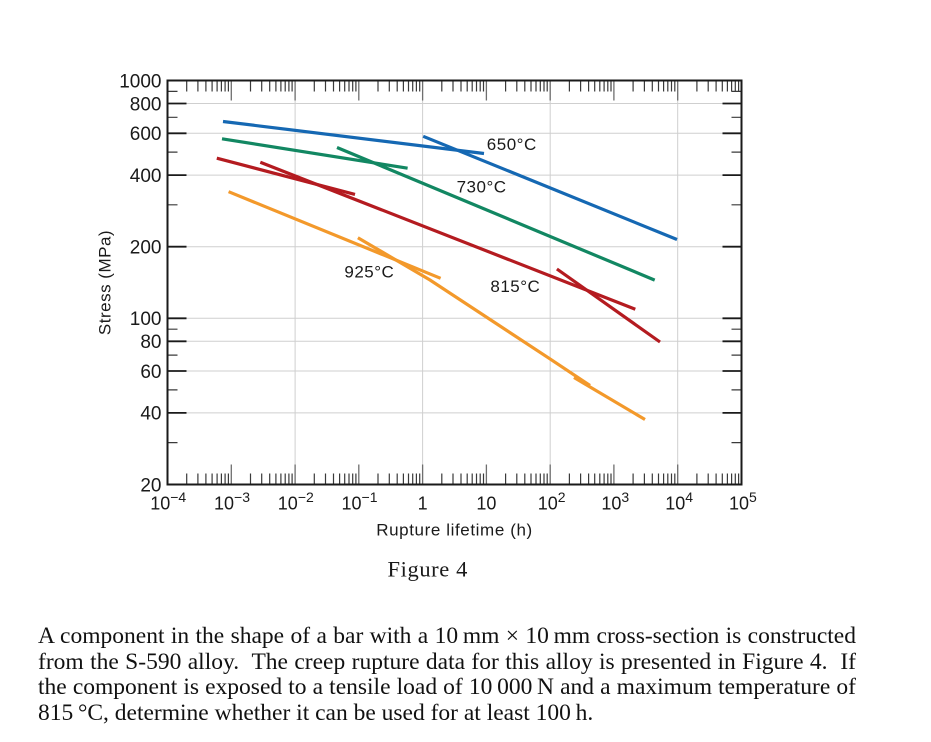 This screenshot has height=742, width=931. Describe the element at coordinates (486, 503) in the screenshot. I see `svg-text: 10` at that location.